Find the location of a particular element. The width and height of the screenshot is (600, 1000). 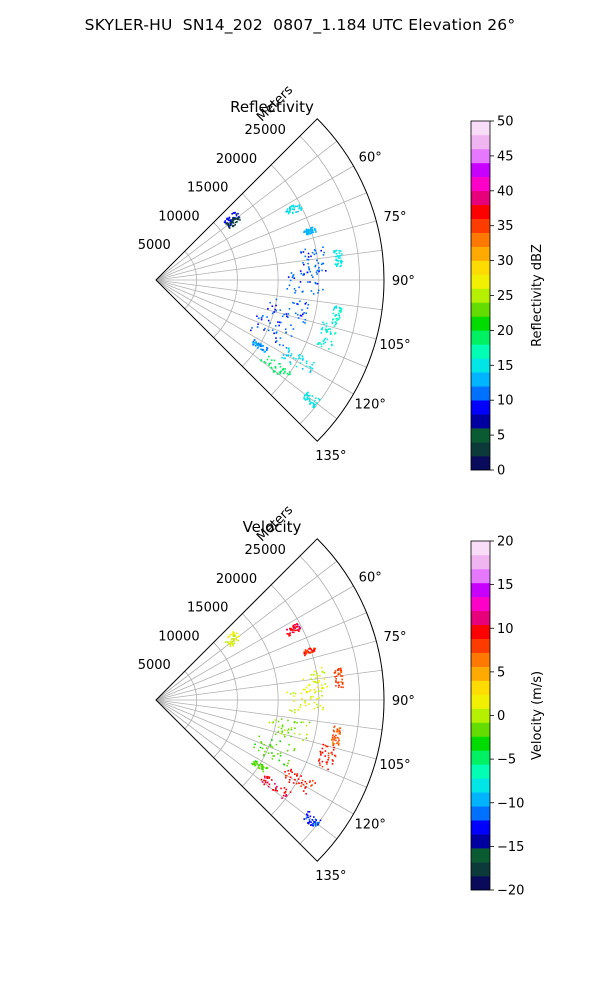

radial-tick-label: 15000 is located at coordinates (207, 188).